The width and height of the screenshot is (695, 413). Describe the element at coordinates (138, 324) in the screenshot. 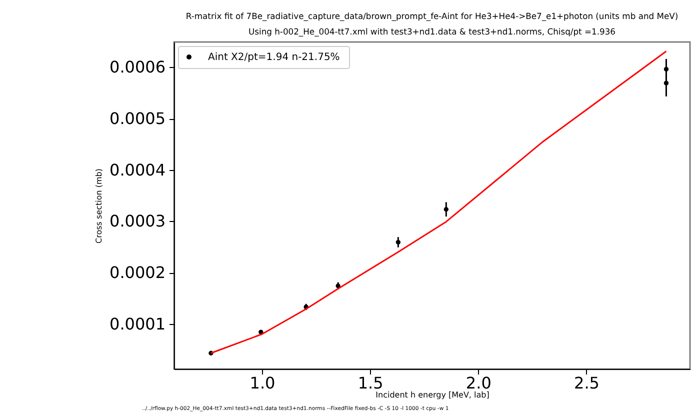

I see `y-tick-label: 0.0001` at that location.